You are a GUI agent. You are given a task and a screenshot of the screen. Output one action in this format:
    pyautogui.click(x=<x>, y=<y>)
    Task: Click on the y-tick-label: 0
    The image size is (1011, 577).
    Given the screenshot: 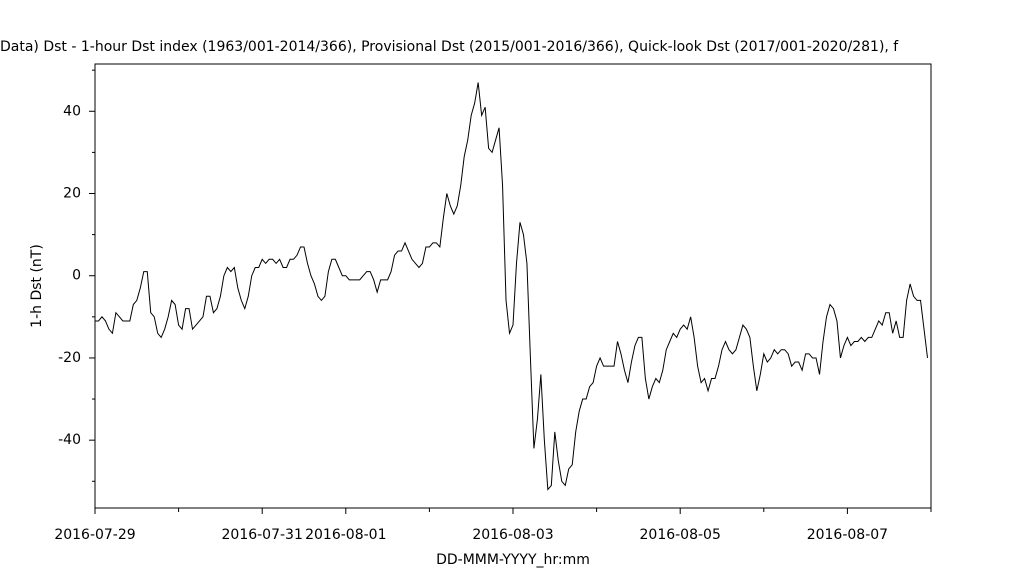 What is the action you would take?
    pyautogui.click(x=76, y=276)
    